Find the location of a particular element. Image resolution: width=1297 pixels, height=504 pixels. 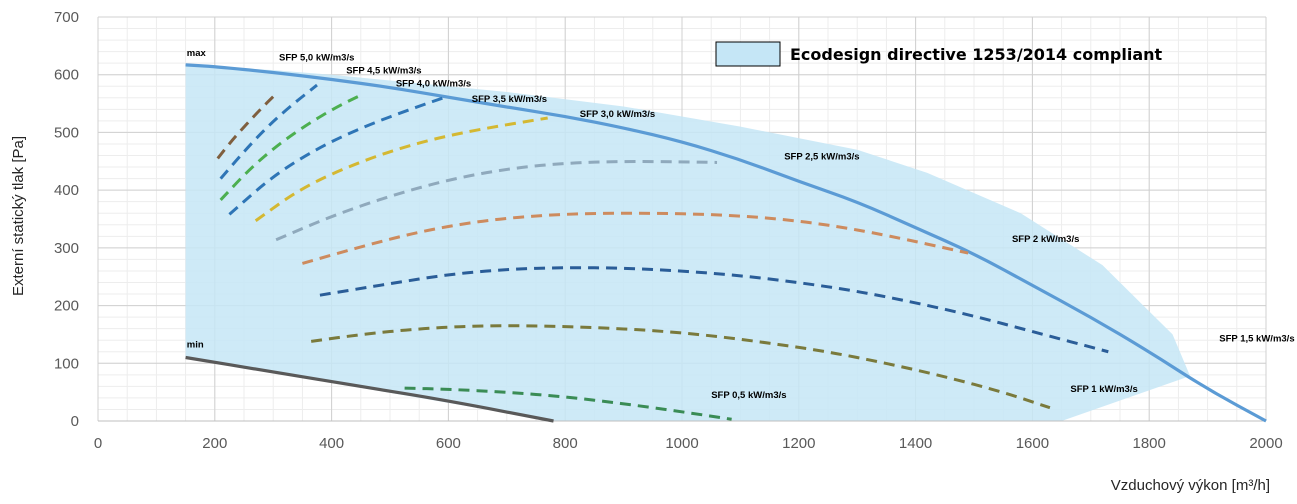

legend: Ecodesign directive 1253/2014 compliant is located at coordinates (939, 54).